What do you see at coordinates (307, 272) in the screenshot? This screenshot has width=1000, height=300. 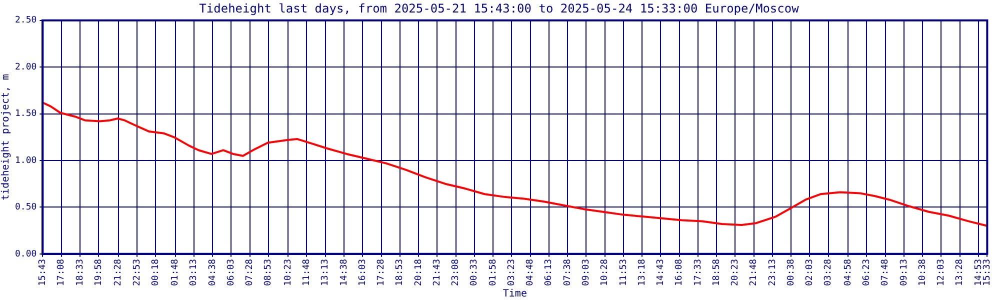 I see `x-tick-label: 11:48` at bounding box center [307, 272].